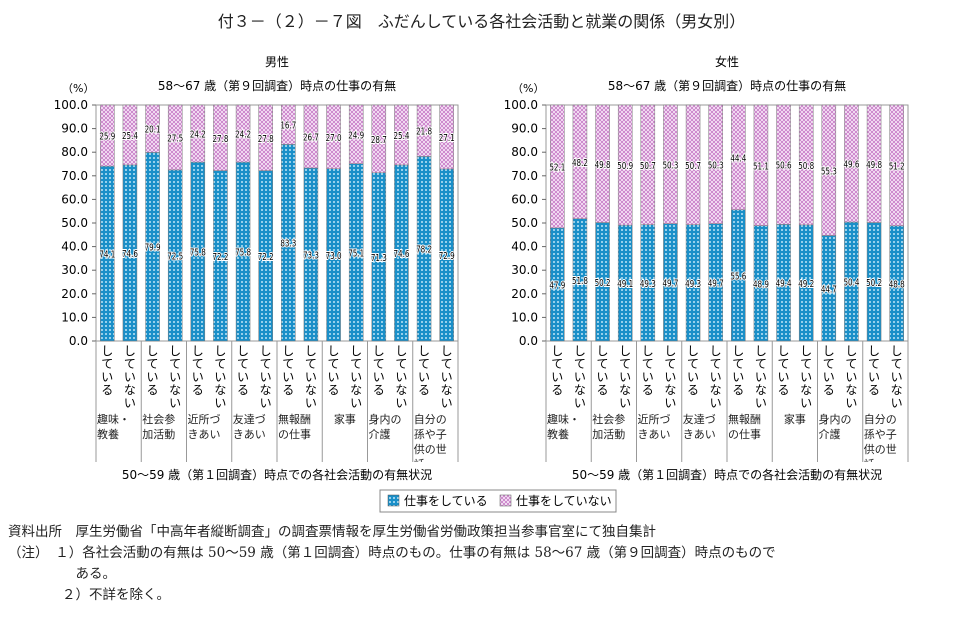 The height and width of the screenshot is (626, 963). What do you see at coordinates (198, 253) in the screenshot?
I see `data-label-working: 75.8` at bounding box center [198, 253].